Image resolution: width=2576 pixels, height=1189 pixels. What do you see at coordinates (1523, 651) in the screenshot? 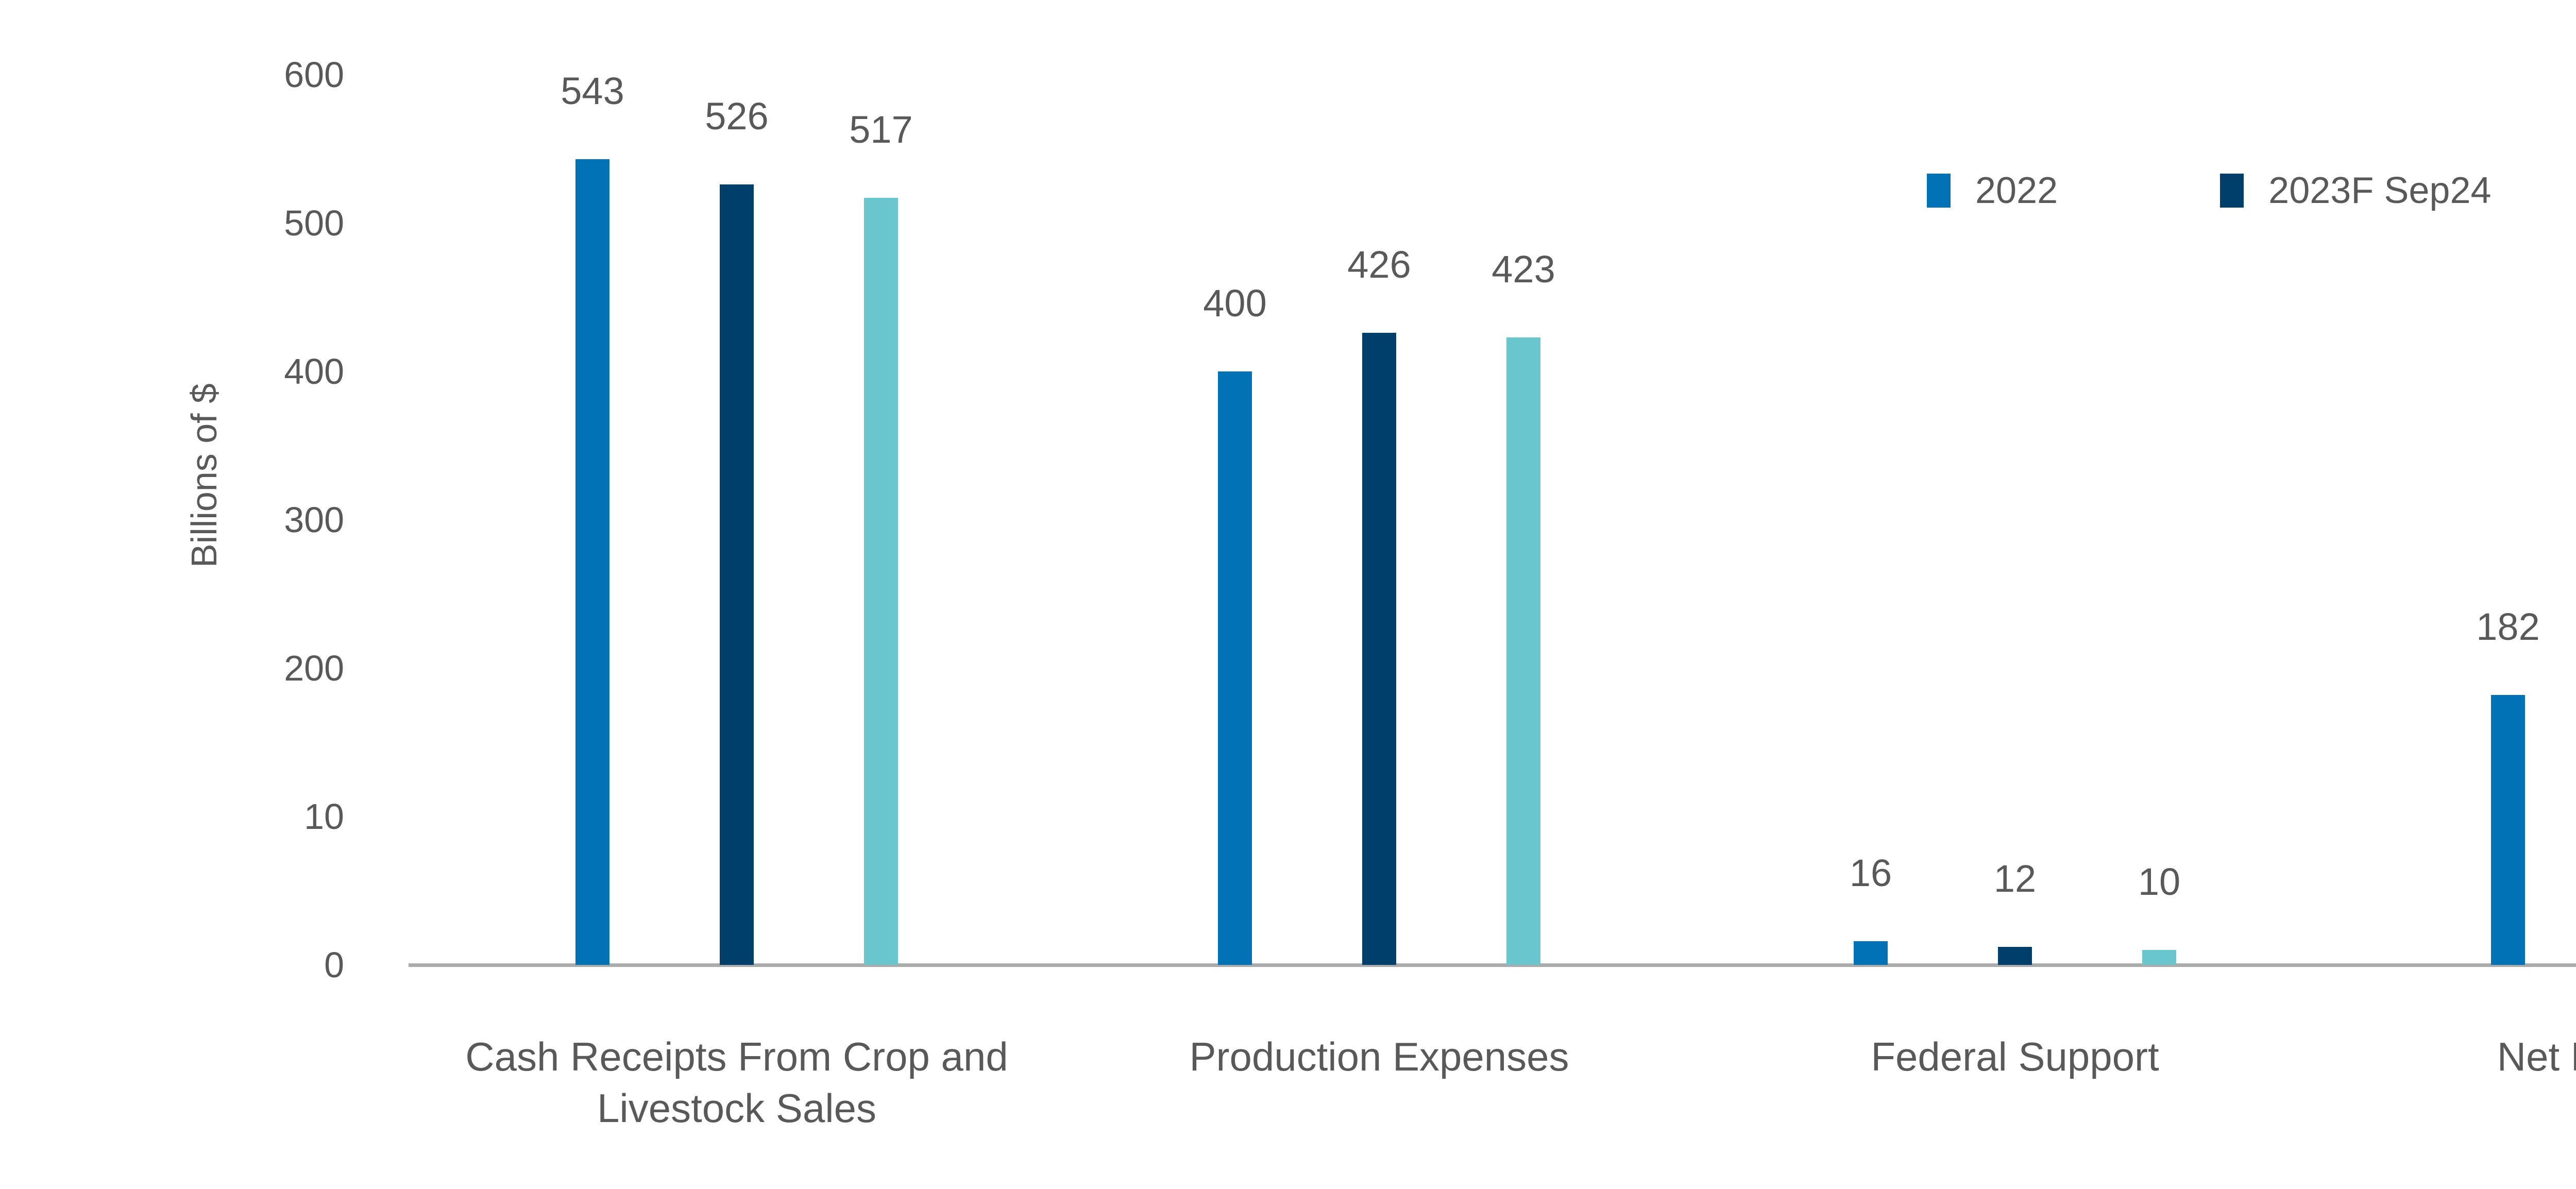
I see `bar-s2-c1` at bounding box center [1523, 651].